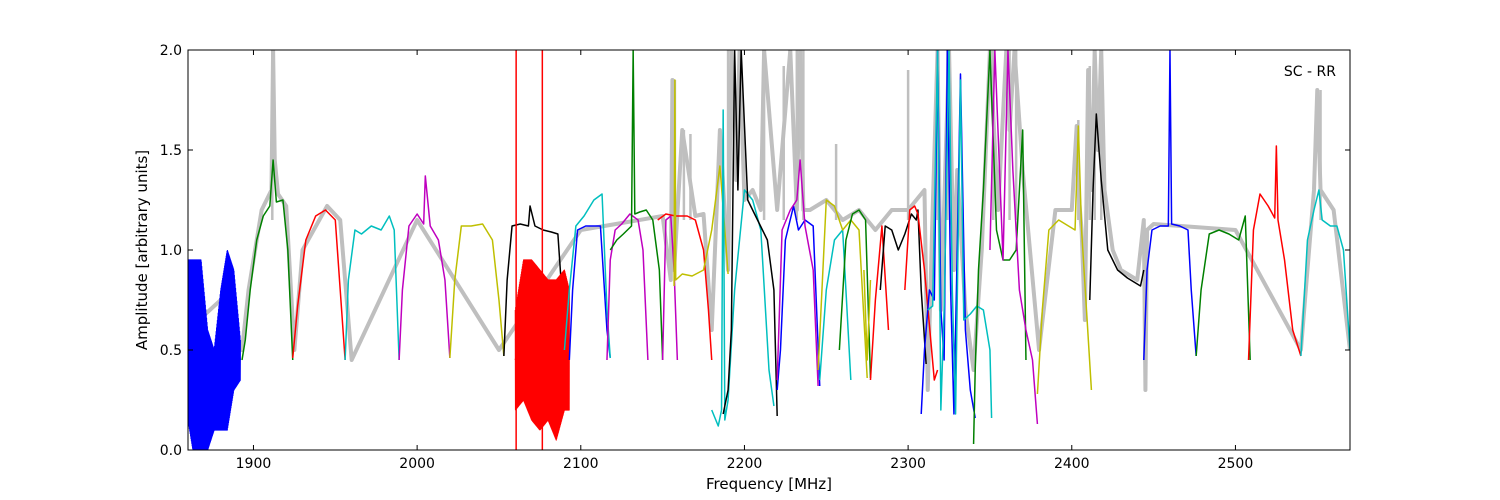  What do you see at coordinates (908, 464) in the screenshot?
I see `x-tick-label: 2300` at bounding box center [908, 464].